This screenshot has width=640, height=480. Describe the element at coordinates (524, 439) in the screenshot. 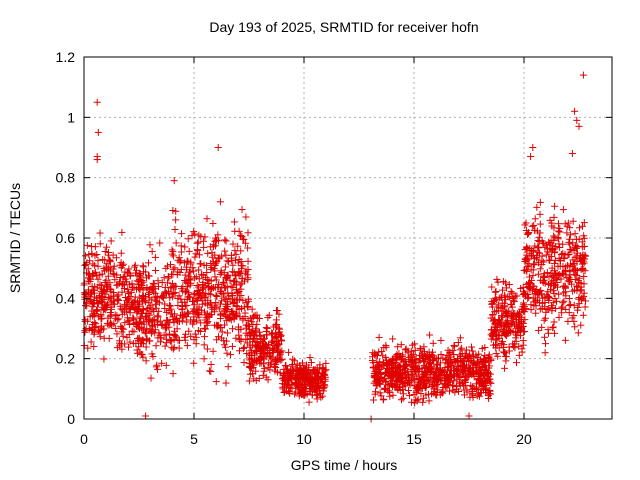

I see `x-tick-label: 20` at that location.